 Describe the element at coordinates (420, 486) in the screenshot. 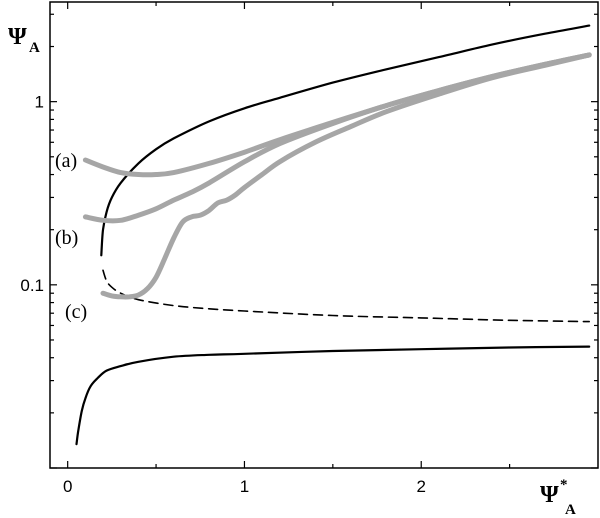

I see `x-tick-label: 2` at that location.